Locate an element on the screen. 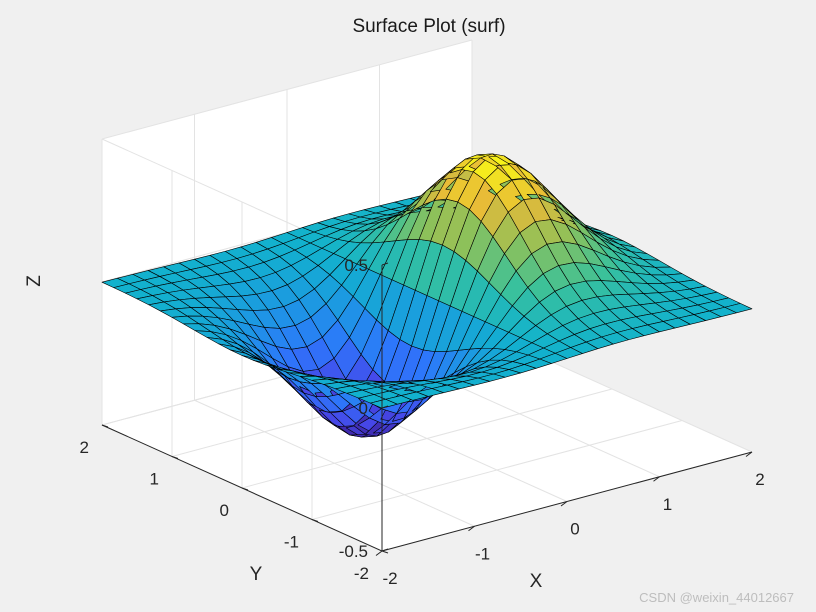  x-axis-label: X is located at coordinates (536, 581).